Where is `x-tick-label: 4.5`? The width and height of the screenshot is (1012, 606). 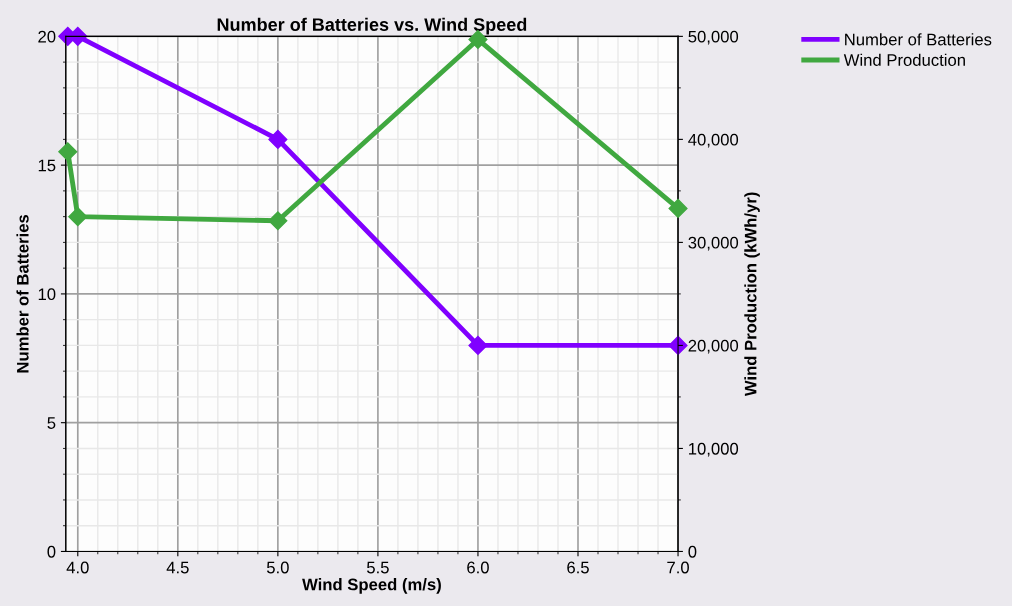 x-tick-label: 4.5 is located at coordinates (177, 567).